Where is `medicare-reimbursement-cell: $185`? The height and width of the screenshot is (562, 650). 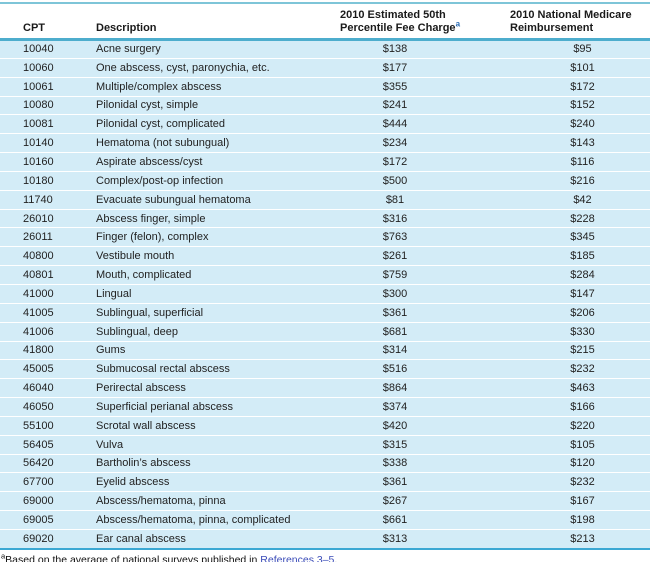 medicare-reimbursement-cell: $185 is located at coordinates (567, 256).